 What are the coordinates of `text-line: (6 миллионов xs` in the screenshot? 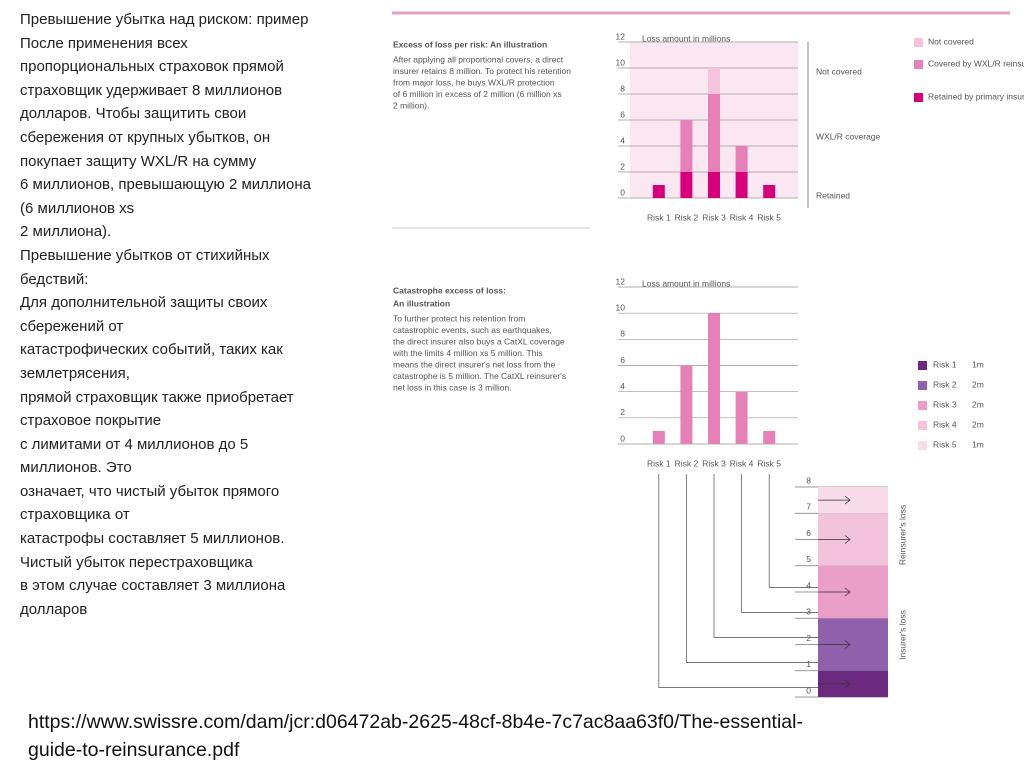 It's located at (77, 208).